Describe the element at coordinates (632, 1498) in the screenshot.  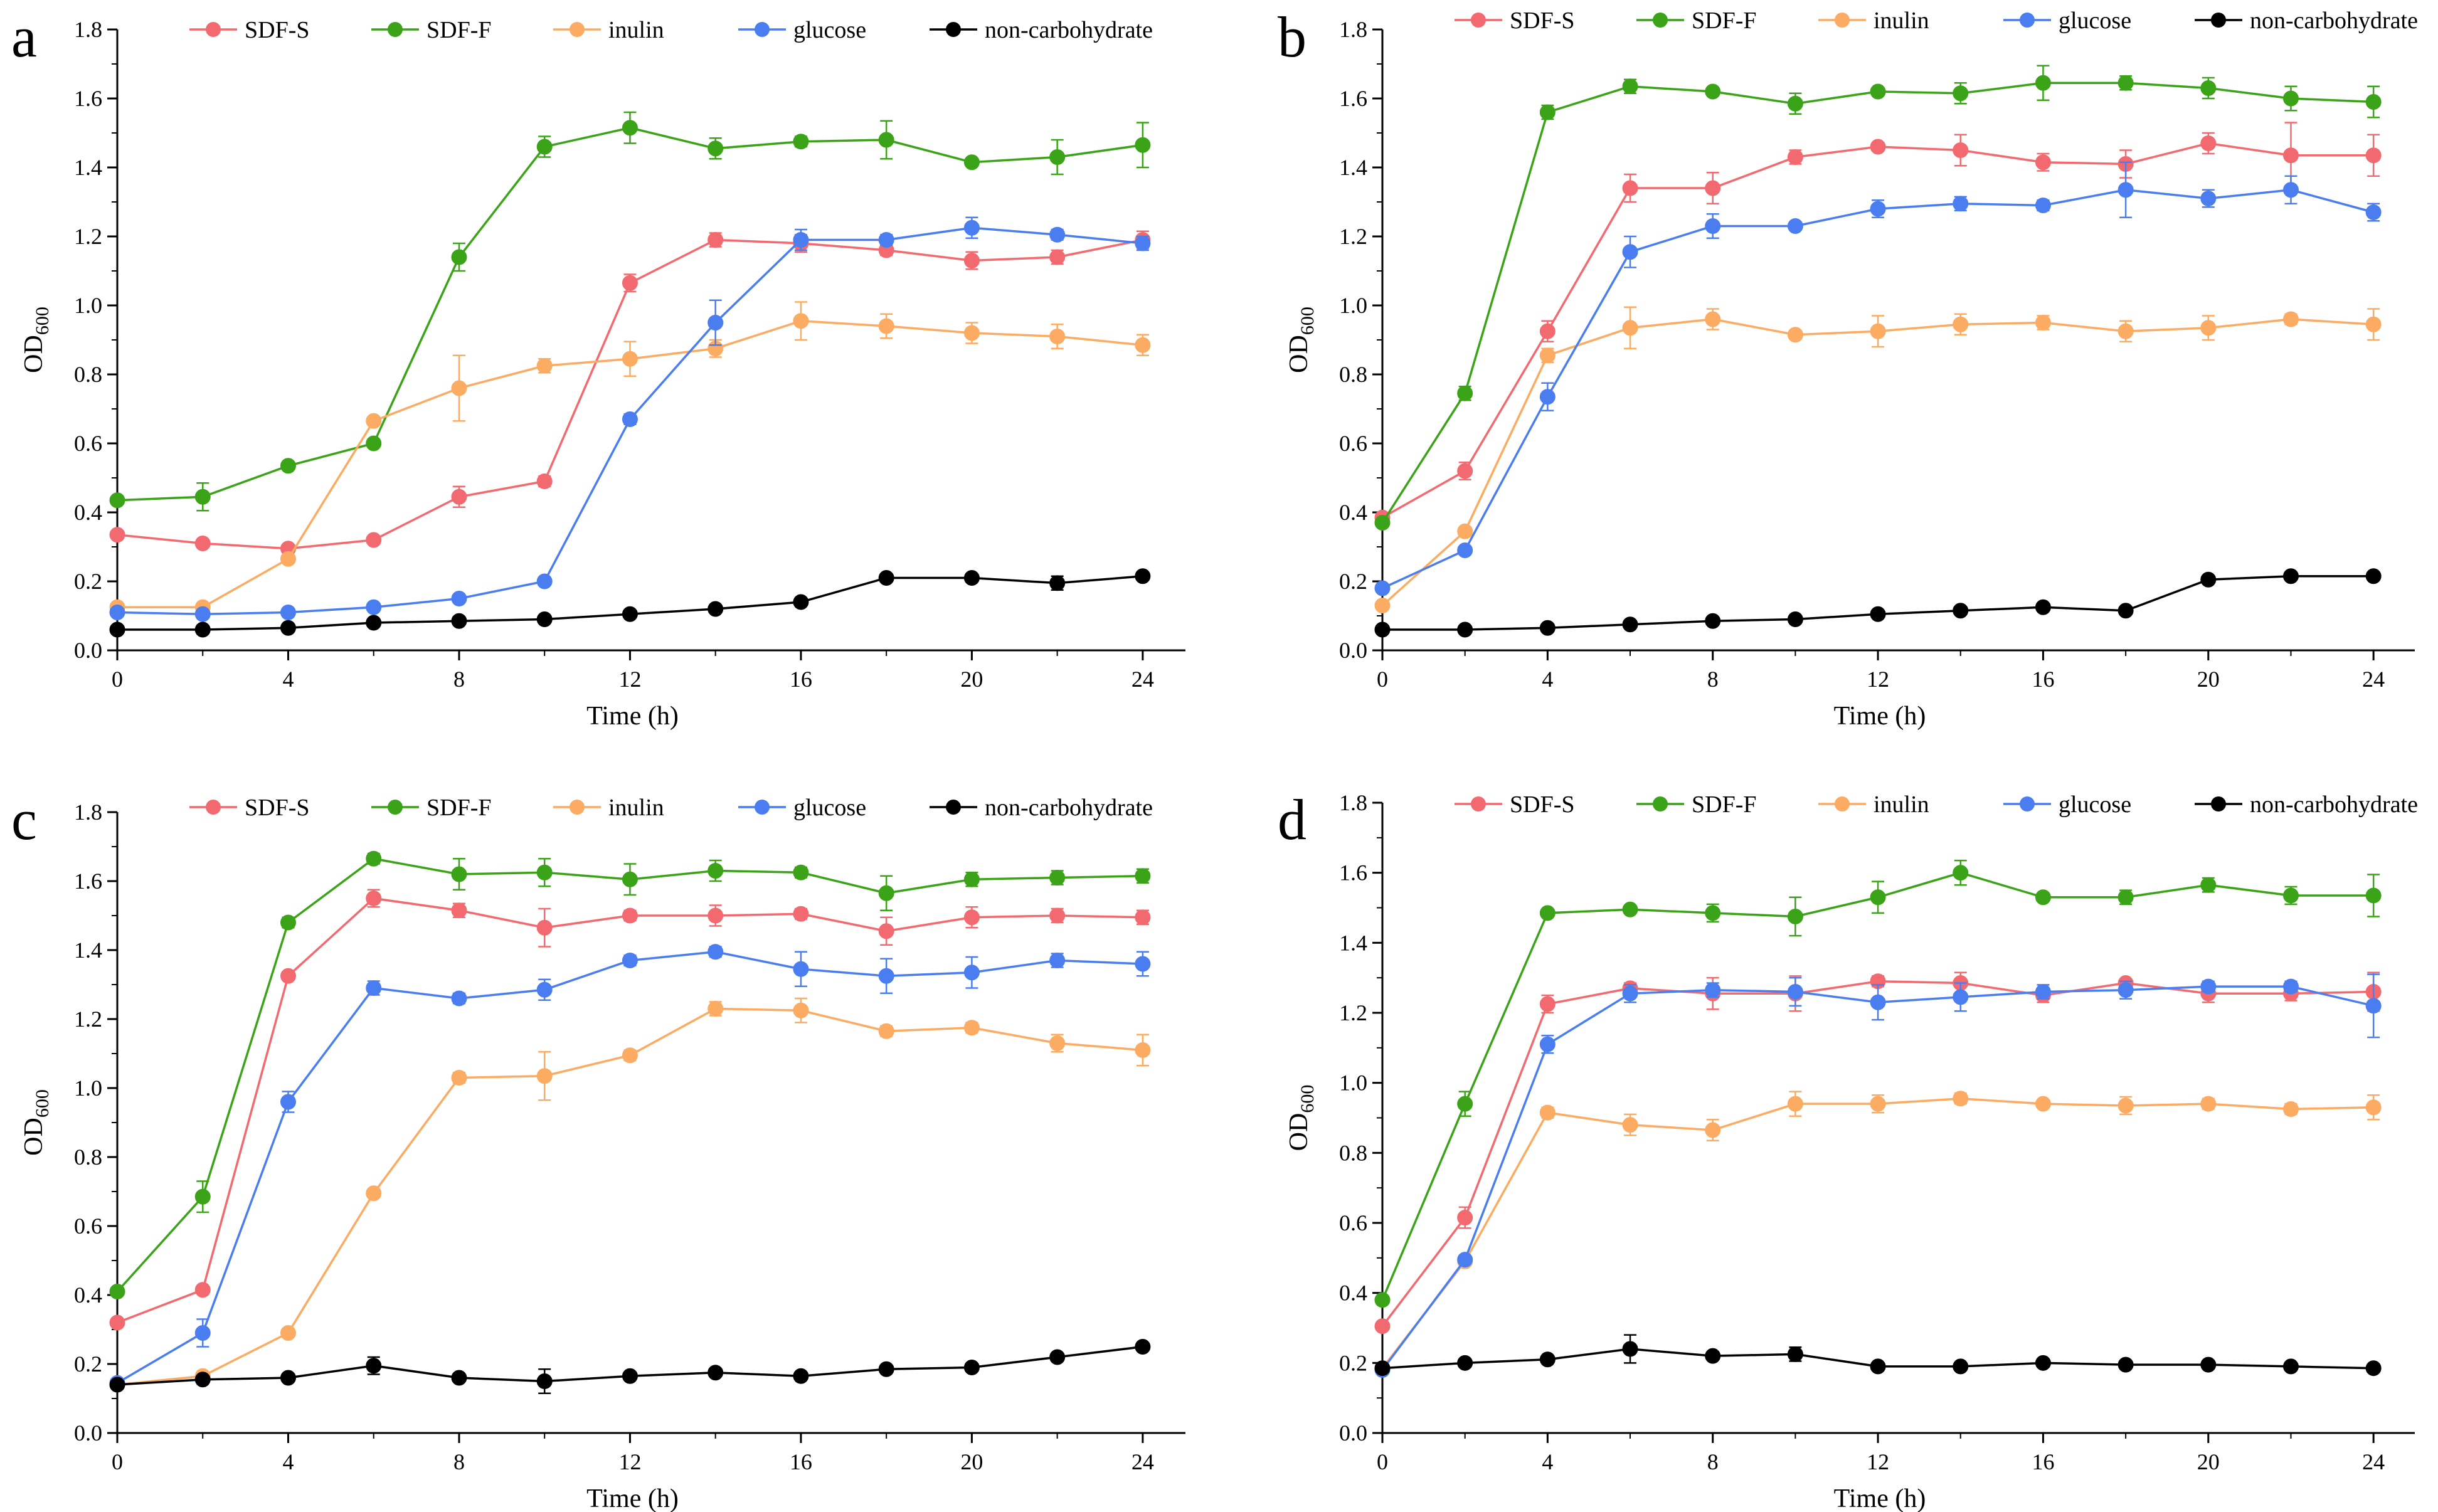
I see `x-axis-label: Time (h)` at that location.